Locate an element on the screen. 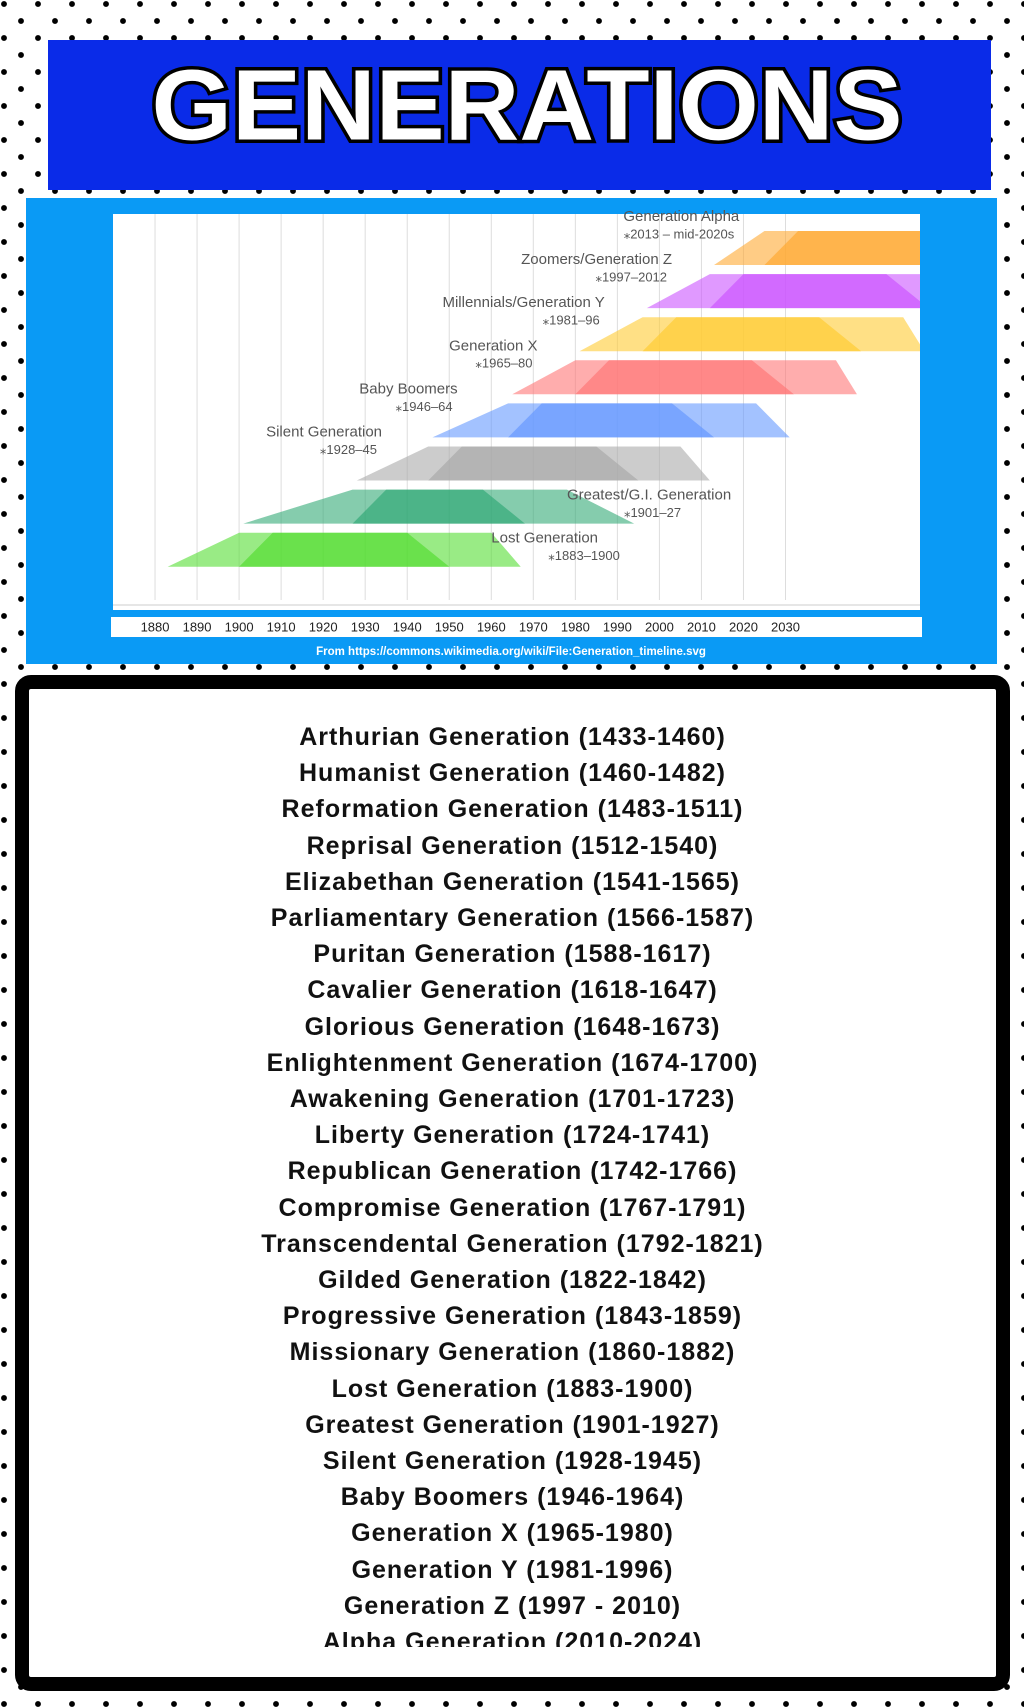  x-tick-label: 2000 is located at coordinates (659, 626).